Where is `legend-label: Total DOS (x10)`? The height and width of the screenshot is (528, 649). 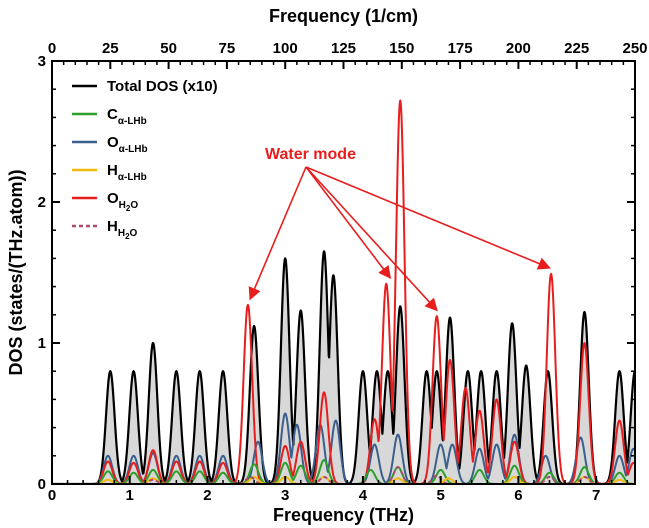 legend-label: Total DOS (x10) is located at coordinates (162, 86).